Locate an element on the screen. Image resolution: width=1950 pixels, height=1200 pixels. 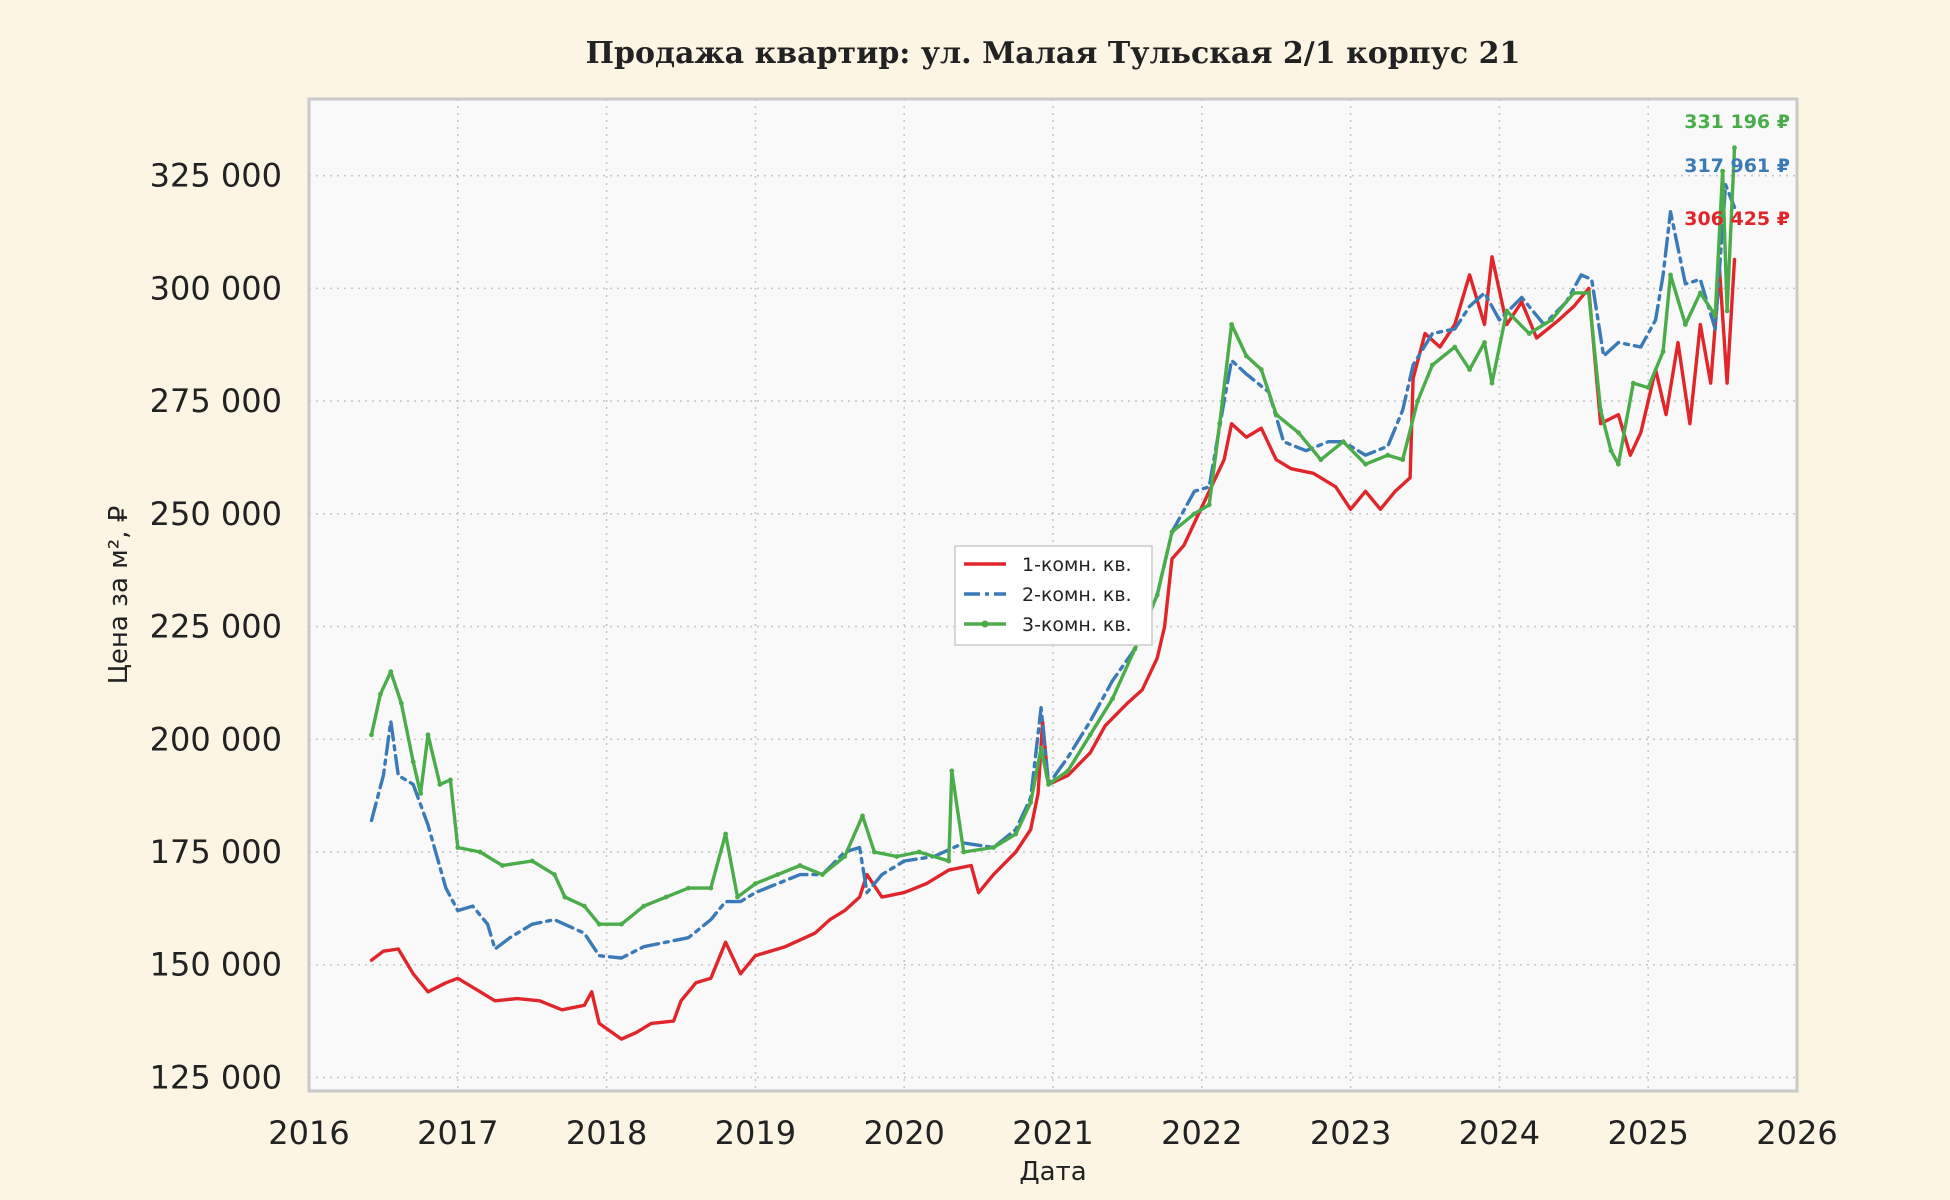
legend-label-3room: 3-комн. кв. is located at coordinates (1077, 625).